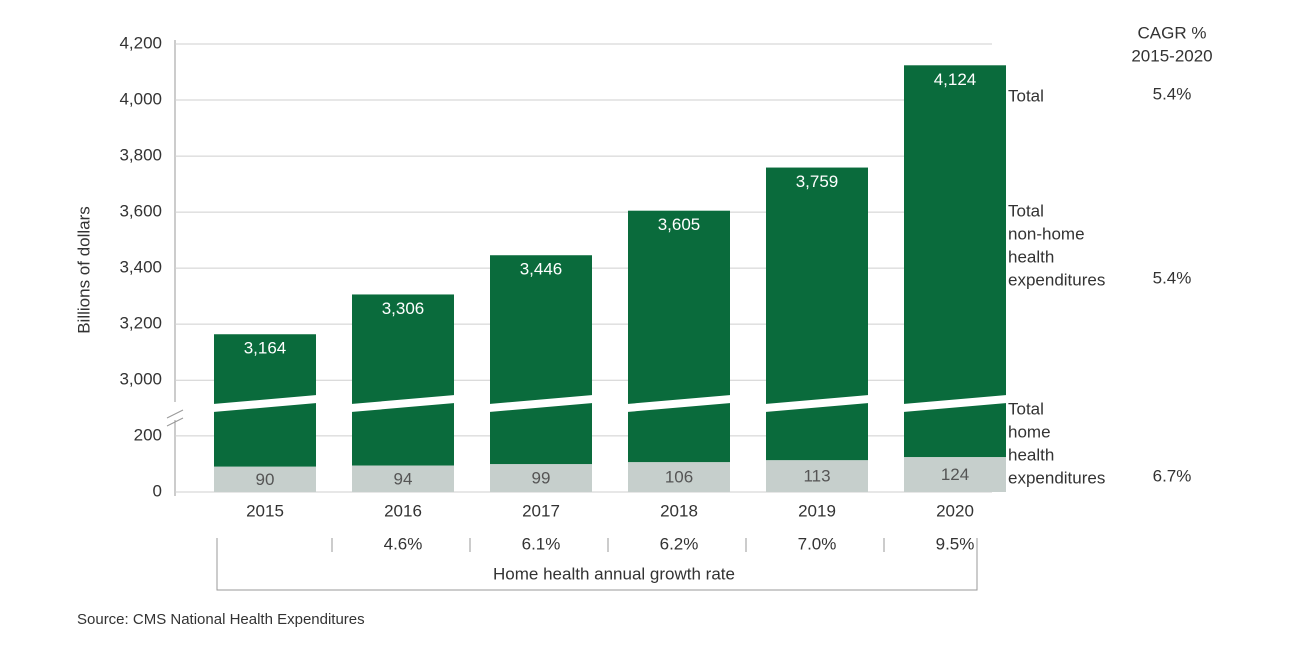 The width and height of the screenshot is (1300, 650). Describe the element at coordinates (679, 224) in the screenshot. I see `total-label: 3,605` at that location.